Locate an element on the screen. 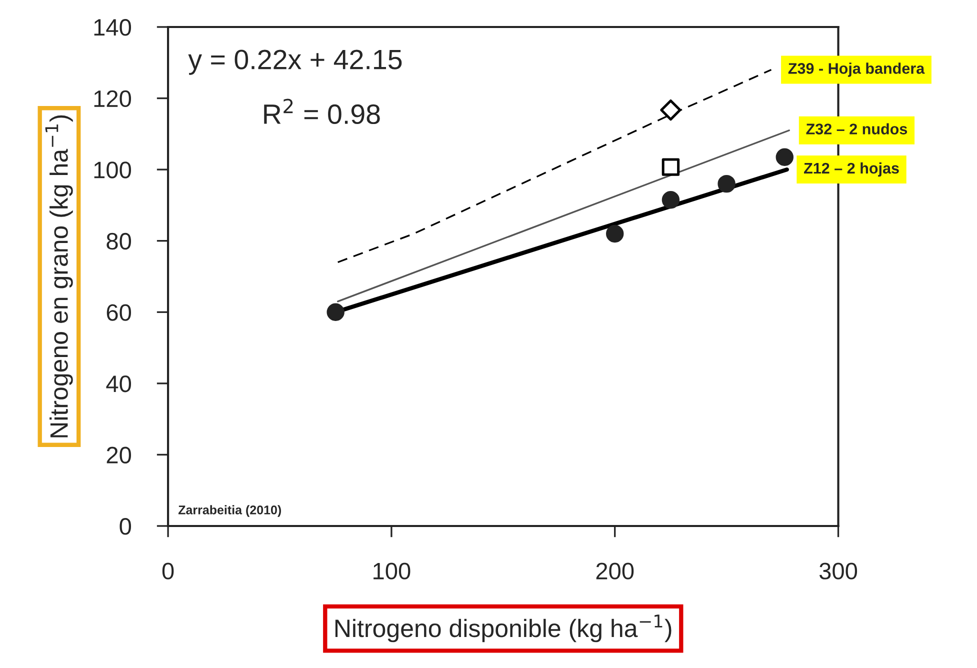 This screenshot has width=977, height=668. x-tick-label: 100 is located at coordinates (392, 571).